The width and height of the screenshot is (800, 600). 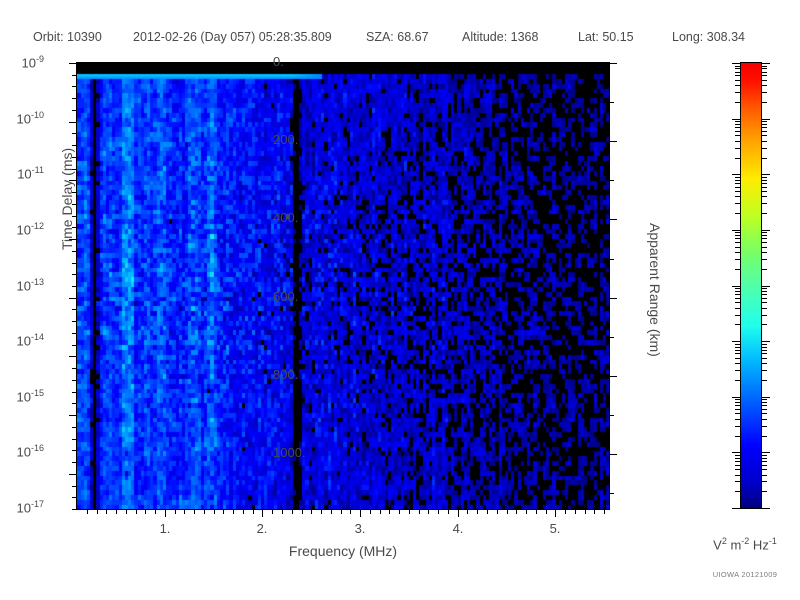 What do you see at coordinates (555, 528) in the screenshot?
I see `x-tick-label: 5.` at bounding box center [555, 528].